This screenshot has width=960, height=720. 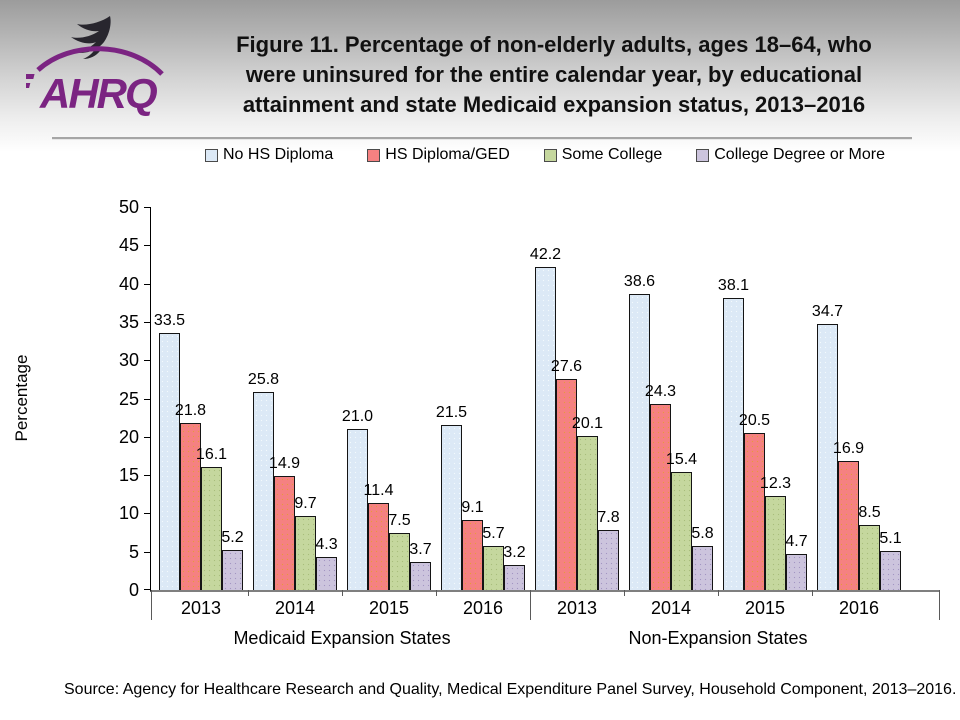 I want to click on bar-value-no-hs-diploma-2013: 33.5, so click(x=169, y=320).